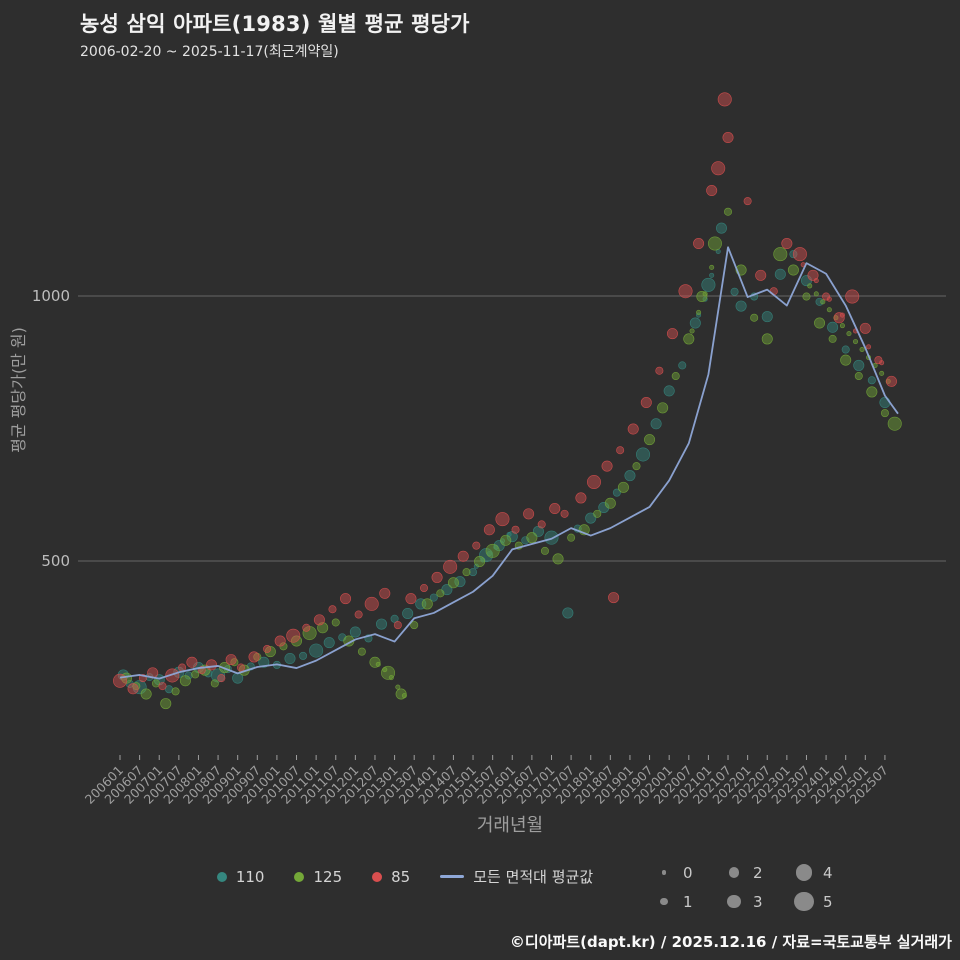 The image size is (960, 960). What do you see at coordinates (240, 877) in the screenshot?
I see `legend-item-110: 110` at bounding box center [240, 877].